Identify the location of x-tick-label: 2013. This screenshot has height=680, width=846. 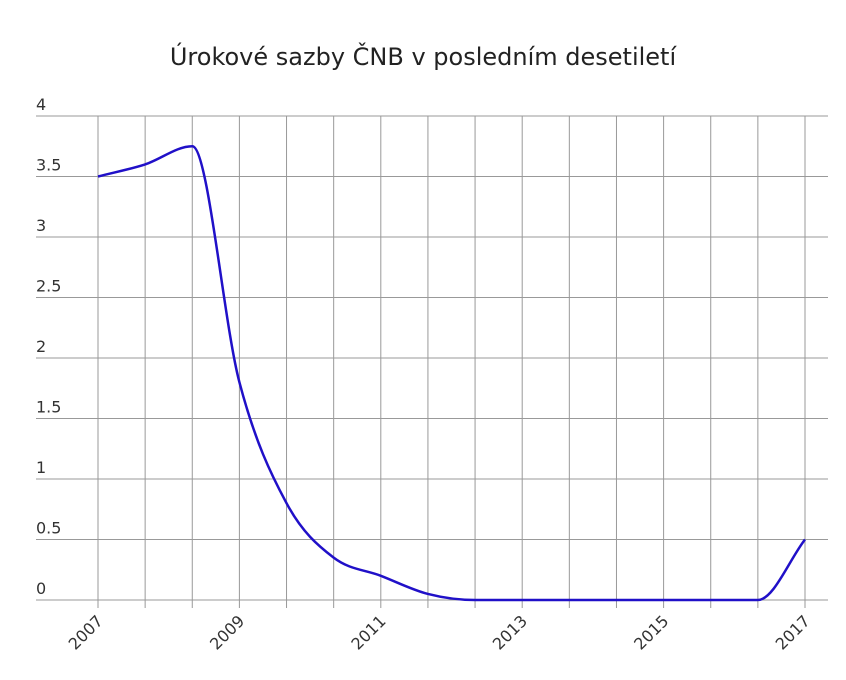
(510, 632).